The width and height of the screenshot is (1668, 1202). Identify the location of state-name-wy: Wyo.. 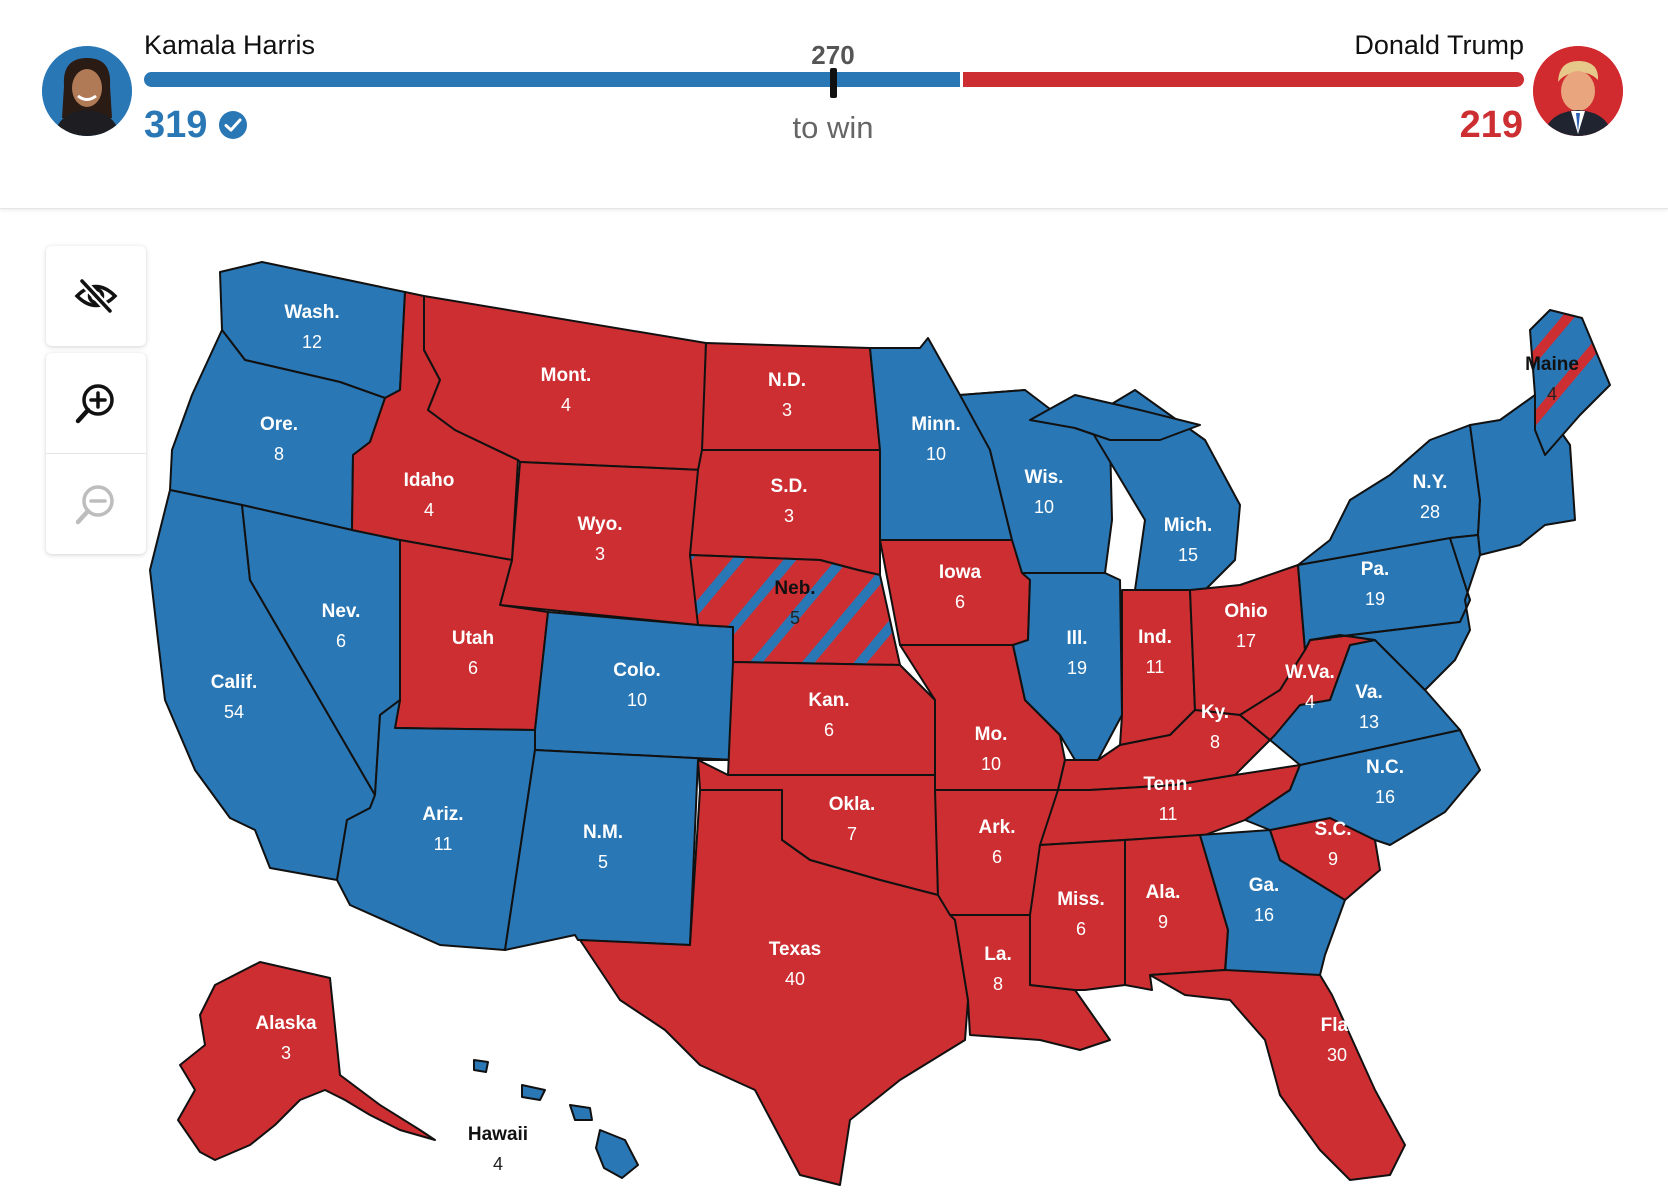
(599, 524).